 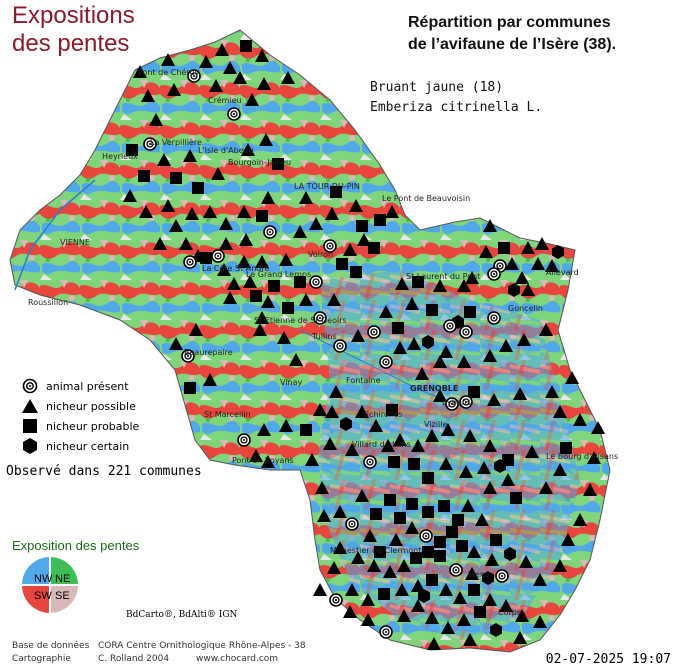 I want to click on place-label: VIENNE, so click(x=75, y=242).